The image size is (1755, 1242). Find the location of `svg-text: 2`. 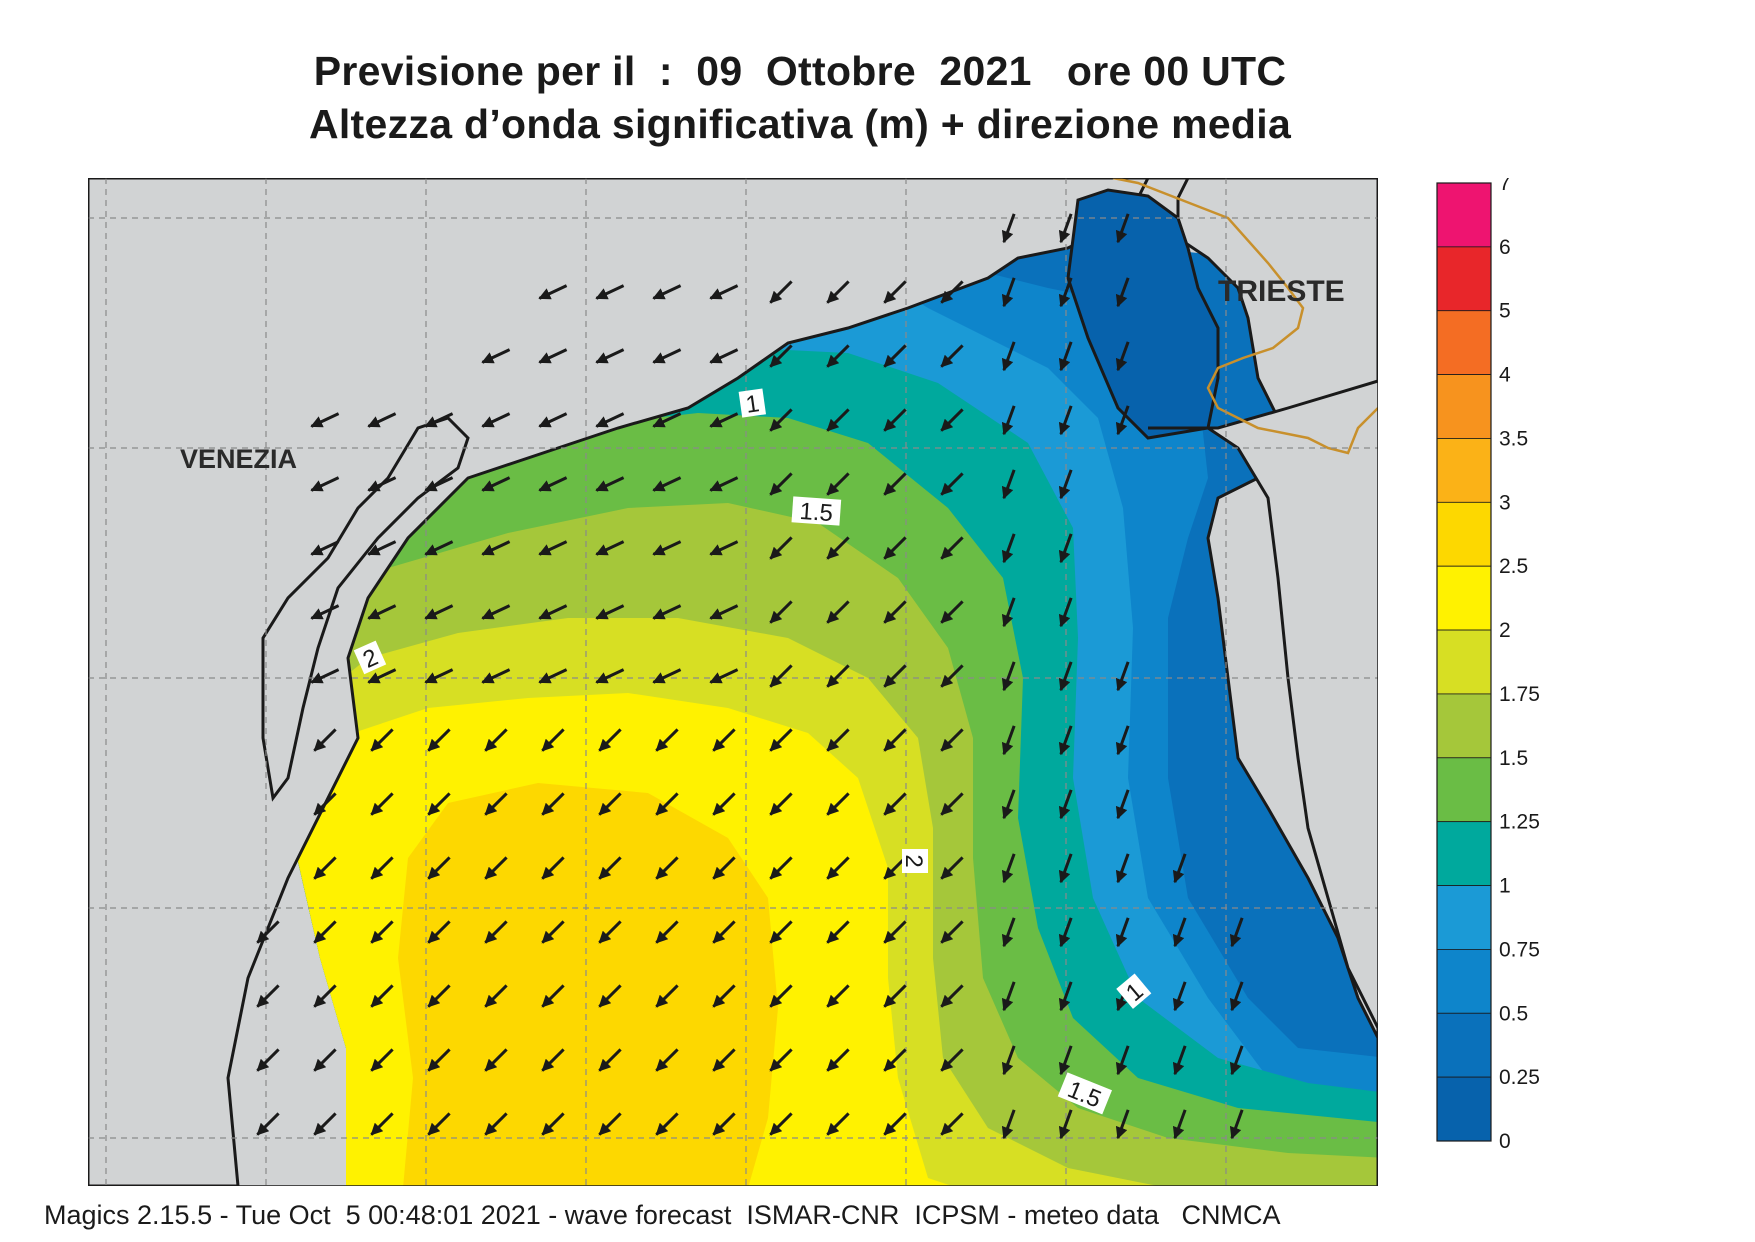

svg-text: 2 is located at coordinates (913, 860).